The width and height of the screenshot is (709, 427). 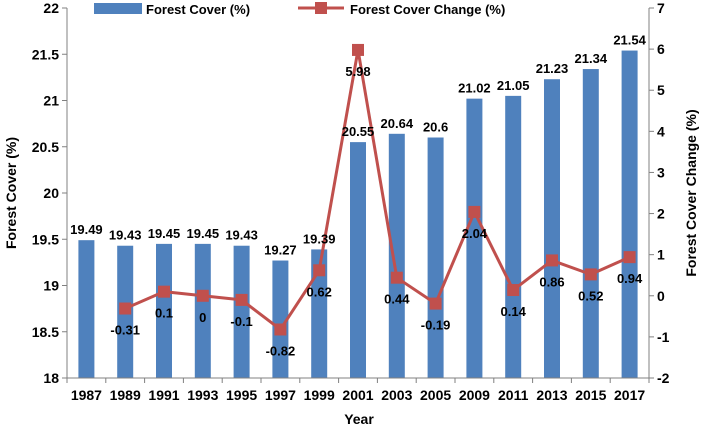 What do you see at coordinates (661, 255) in the screenshot?
I see `y2-tick-label: 1` at bounding box center [661, 255].